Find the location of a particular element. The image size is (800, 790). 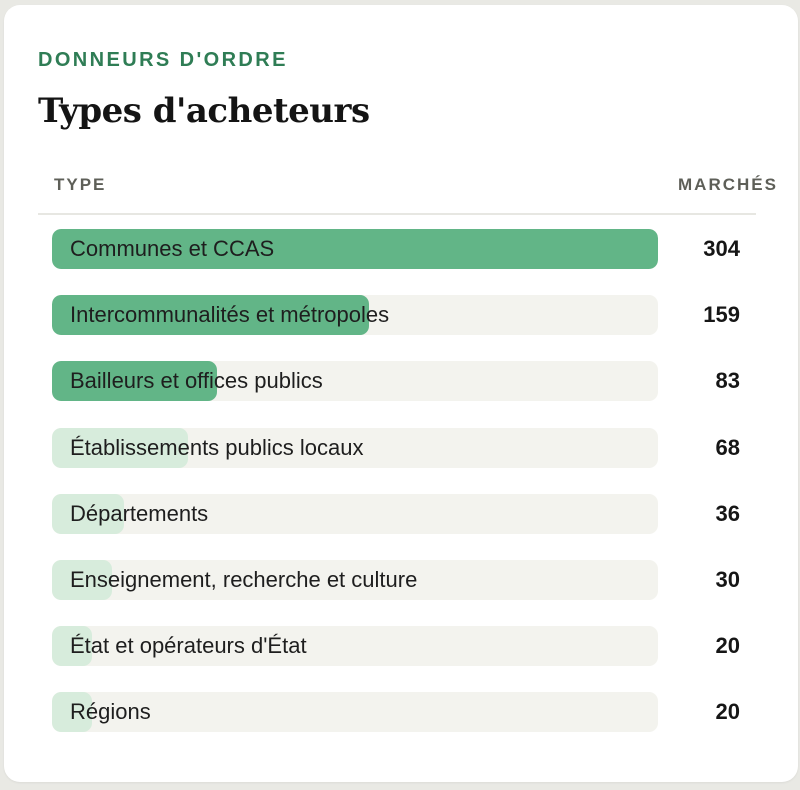

bar-row: Départements 36 is located at coordinates (402, 514).